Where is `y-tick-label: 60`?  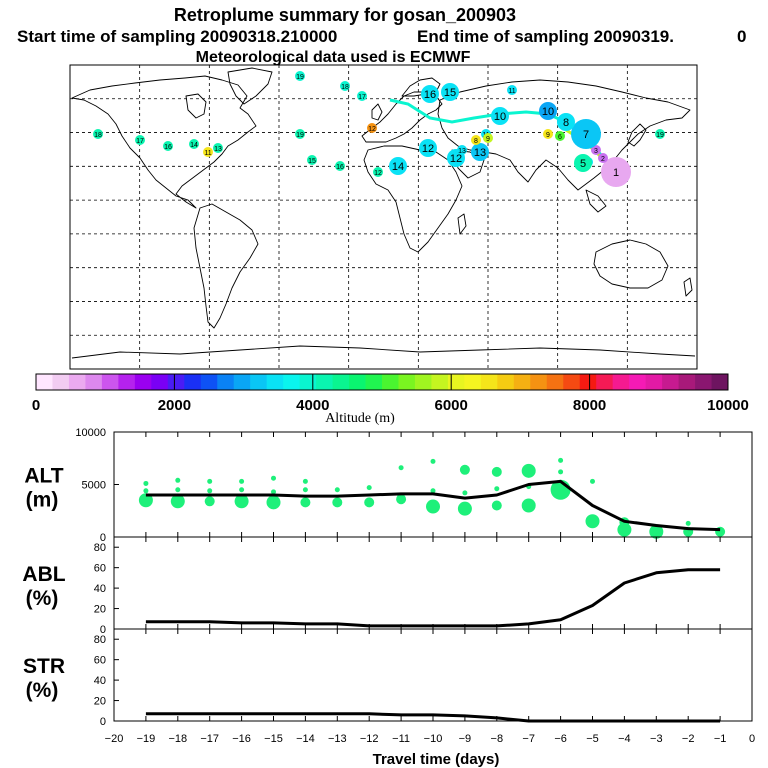
y-tick-label: 60 is located at coordinates (100, 569).